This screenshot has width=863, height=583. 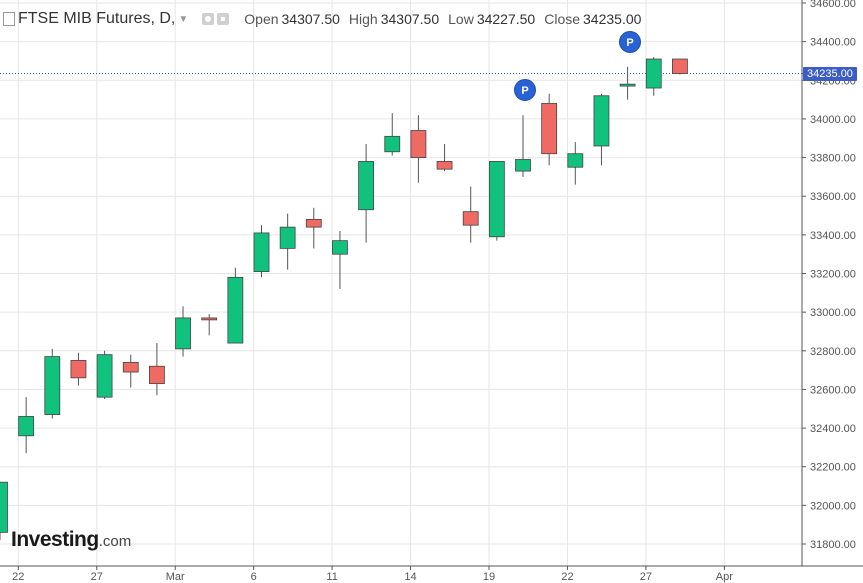 I want to click on logo-suffix-text: .com, so click(x=115, y=541).